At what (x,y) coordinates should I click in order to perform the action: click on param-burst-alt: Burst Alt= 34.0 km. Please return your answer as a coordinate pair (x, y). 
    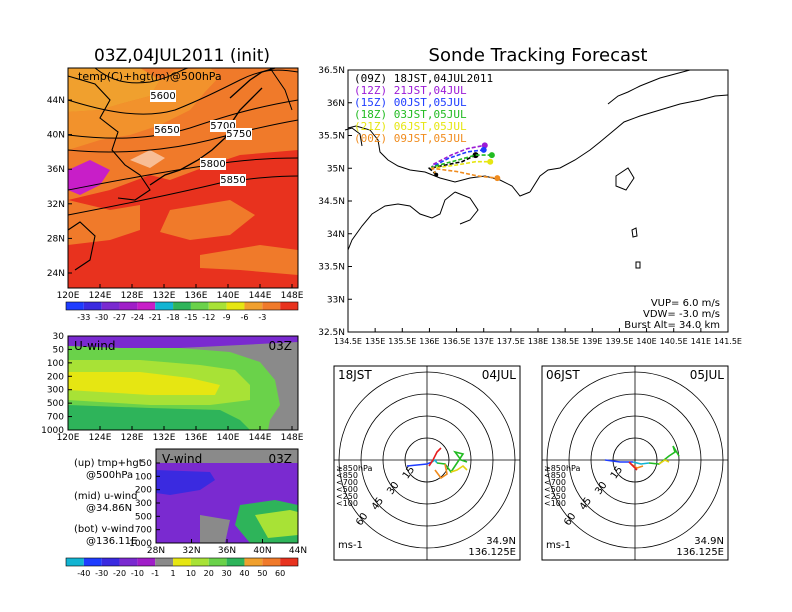
    Looking at the image, I should click on (672, 325).